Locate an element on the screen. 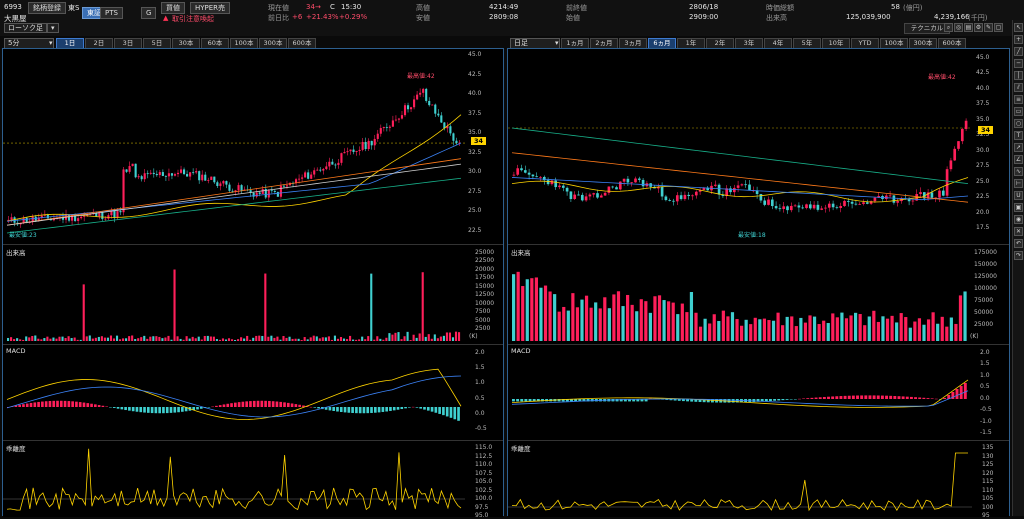 This screenshot has width=1024, height=519. misc-button: G is located at coordinates (149, 13).